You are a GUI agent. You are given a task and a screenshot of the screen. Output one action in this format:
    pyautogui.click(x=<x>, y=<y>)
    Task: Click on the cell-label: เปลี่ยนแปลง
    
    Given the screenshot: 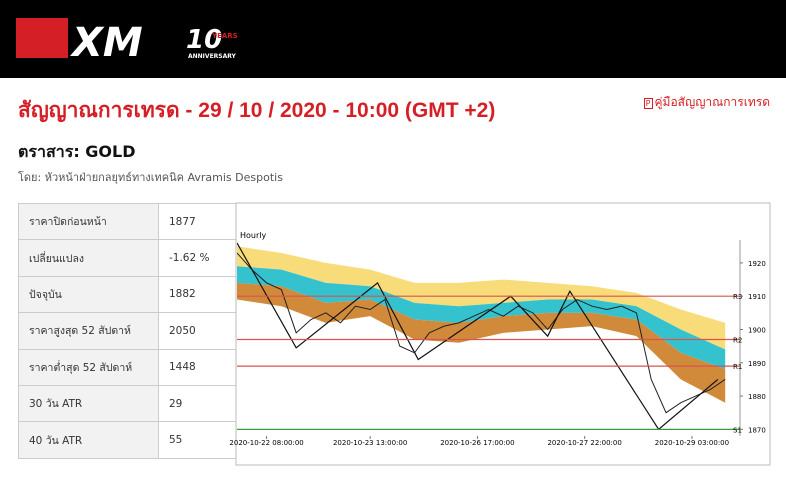 What is the action you would take?
    pyautogui.click(x=88, y=258)
    